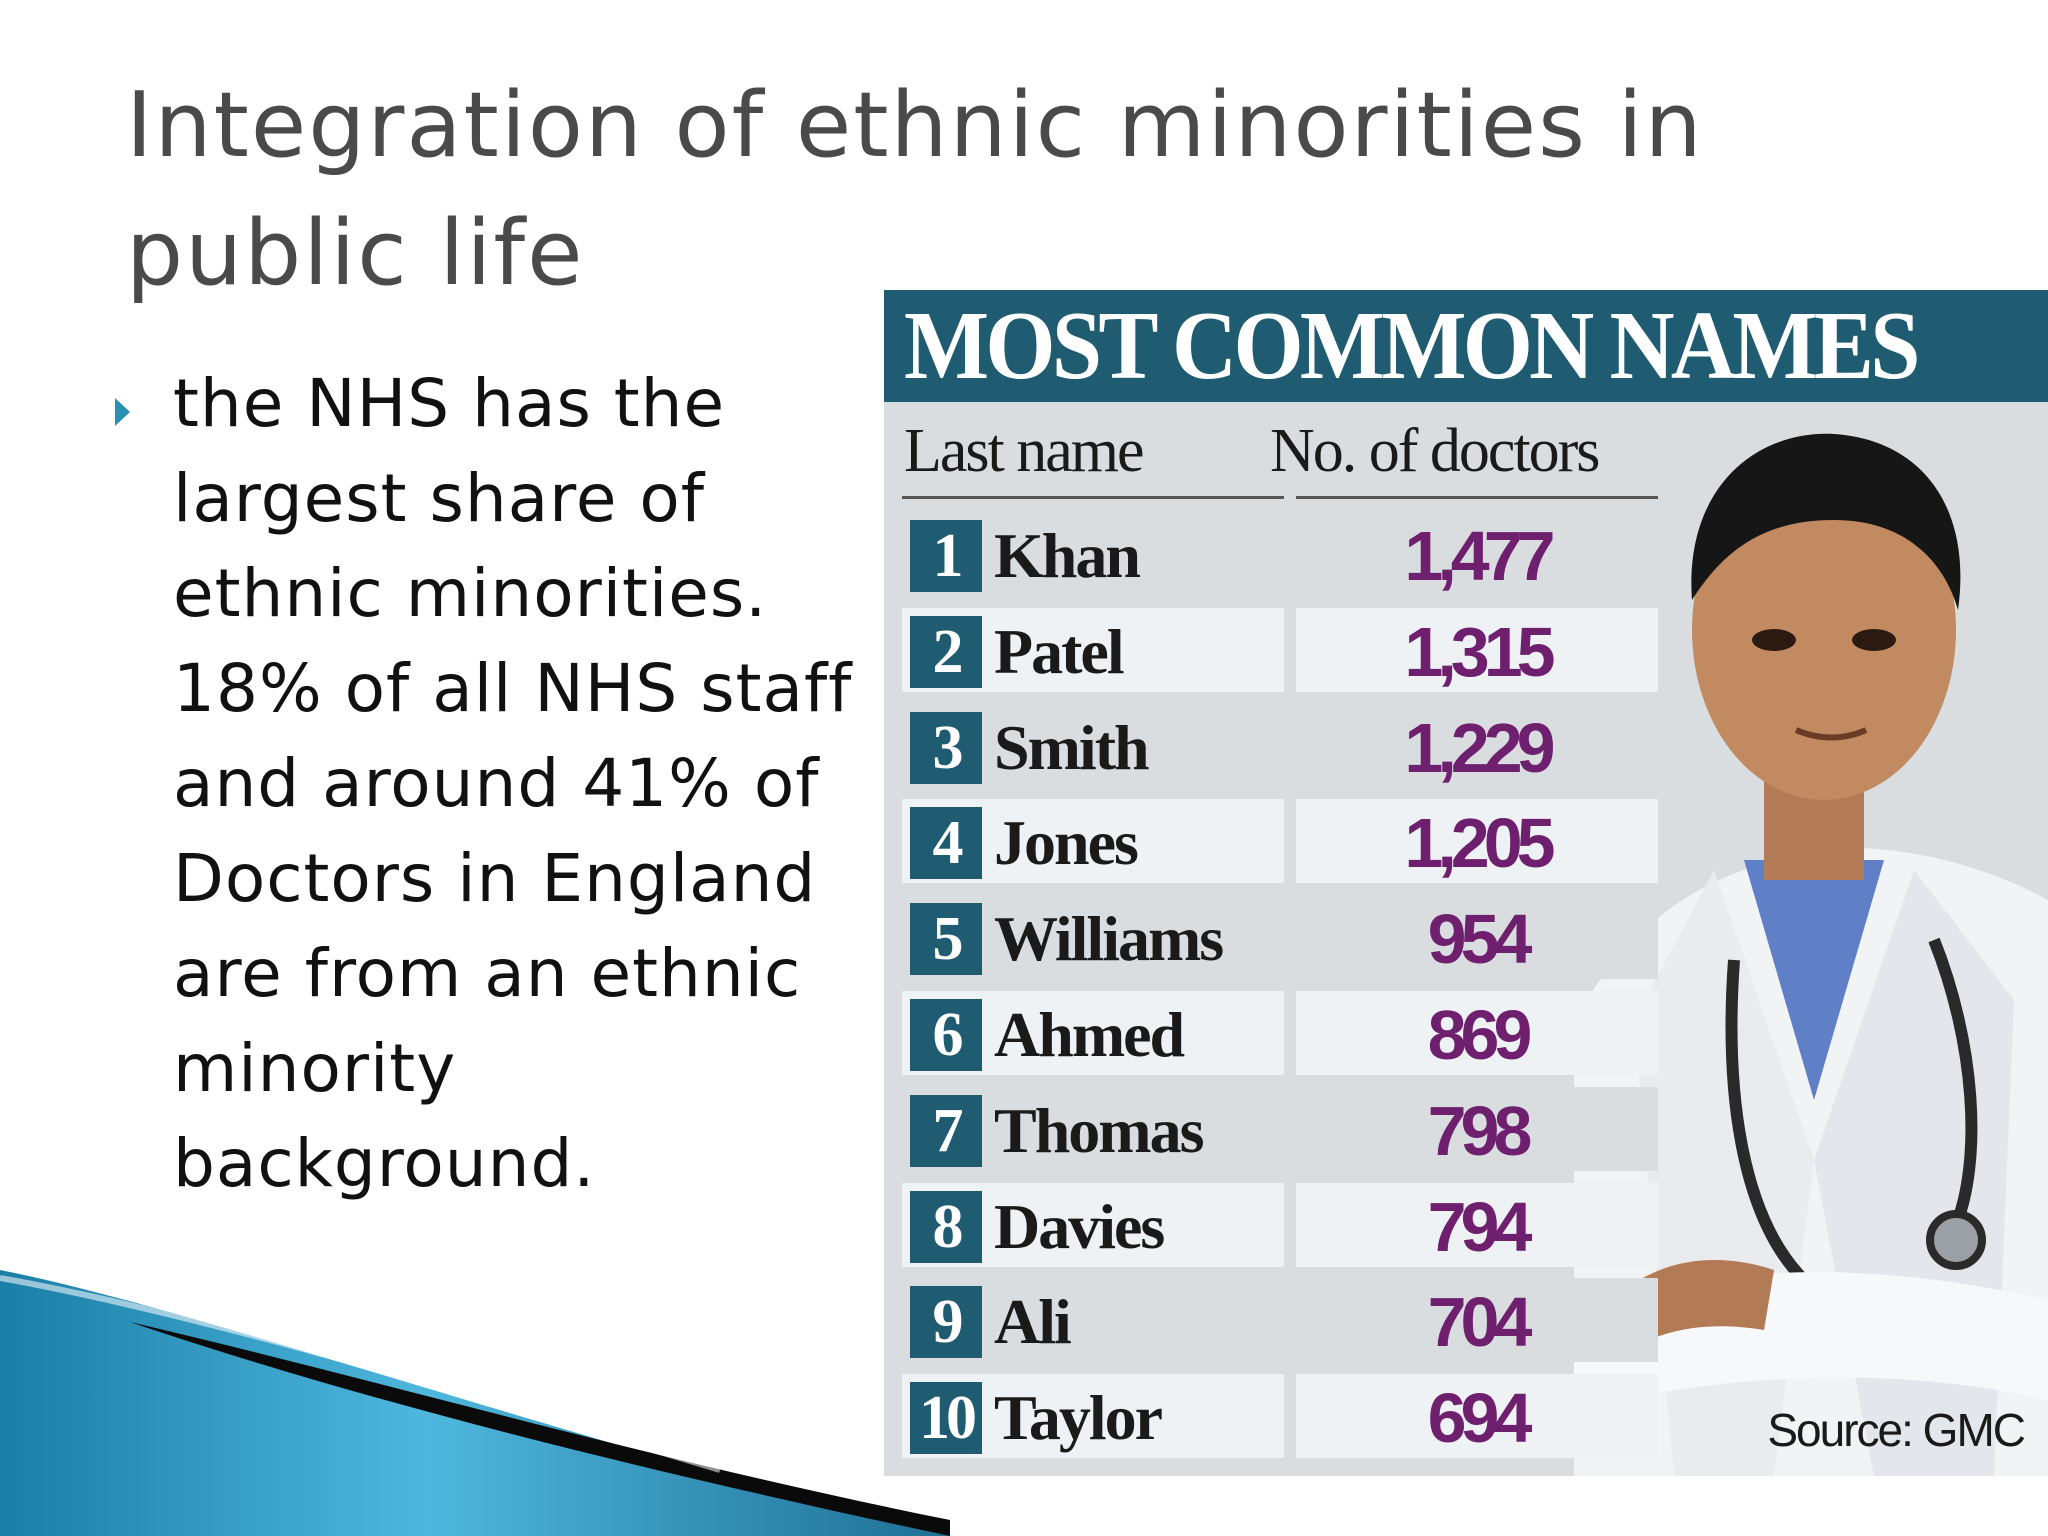 The image size is (2048, 1536). What do you see at coordinates (1479, 556) in the screenshot?
I see `doctor-count: 1,477` at bounding box center [1479, 556].